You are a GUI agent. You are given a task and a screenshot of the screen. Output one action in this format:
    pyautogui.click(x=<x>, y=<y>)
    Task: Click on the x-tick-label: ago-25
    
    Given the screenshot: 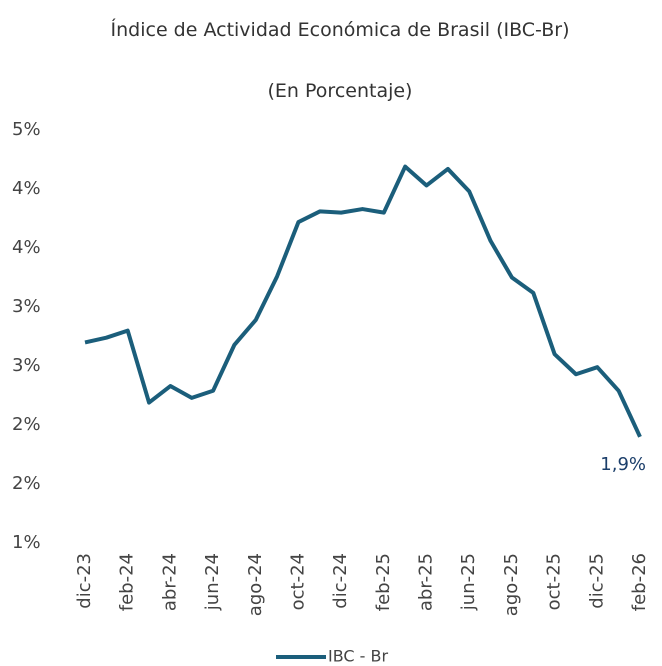 What is the action you would take?
    pyautogui.click(x=511, y=584)
    